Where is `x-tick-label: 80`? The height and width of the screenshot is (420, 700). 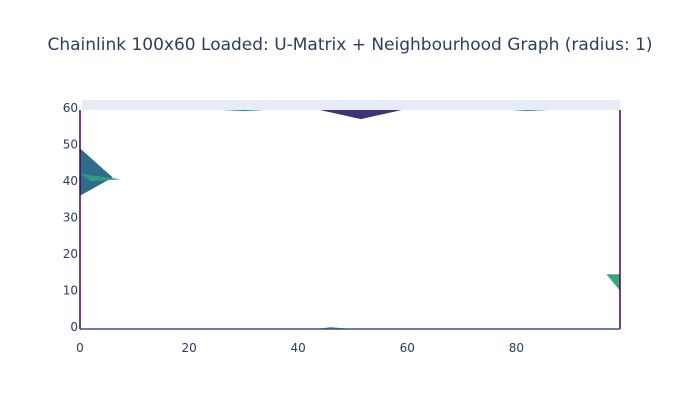
x-tick-label: 80 is located at coordinates (516, 348).